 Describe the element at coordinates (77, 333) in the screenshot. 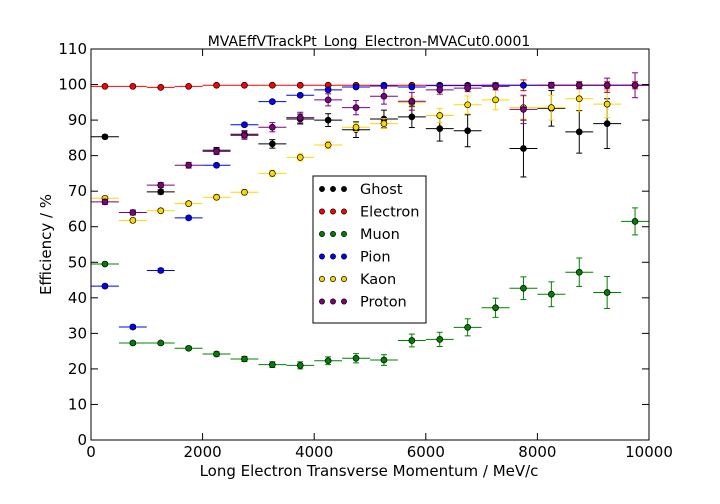

I see `y-tick-label: 30` at that location.